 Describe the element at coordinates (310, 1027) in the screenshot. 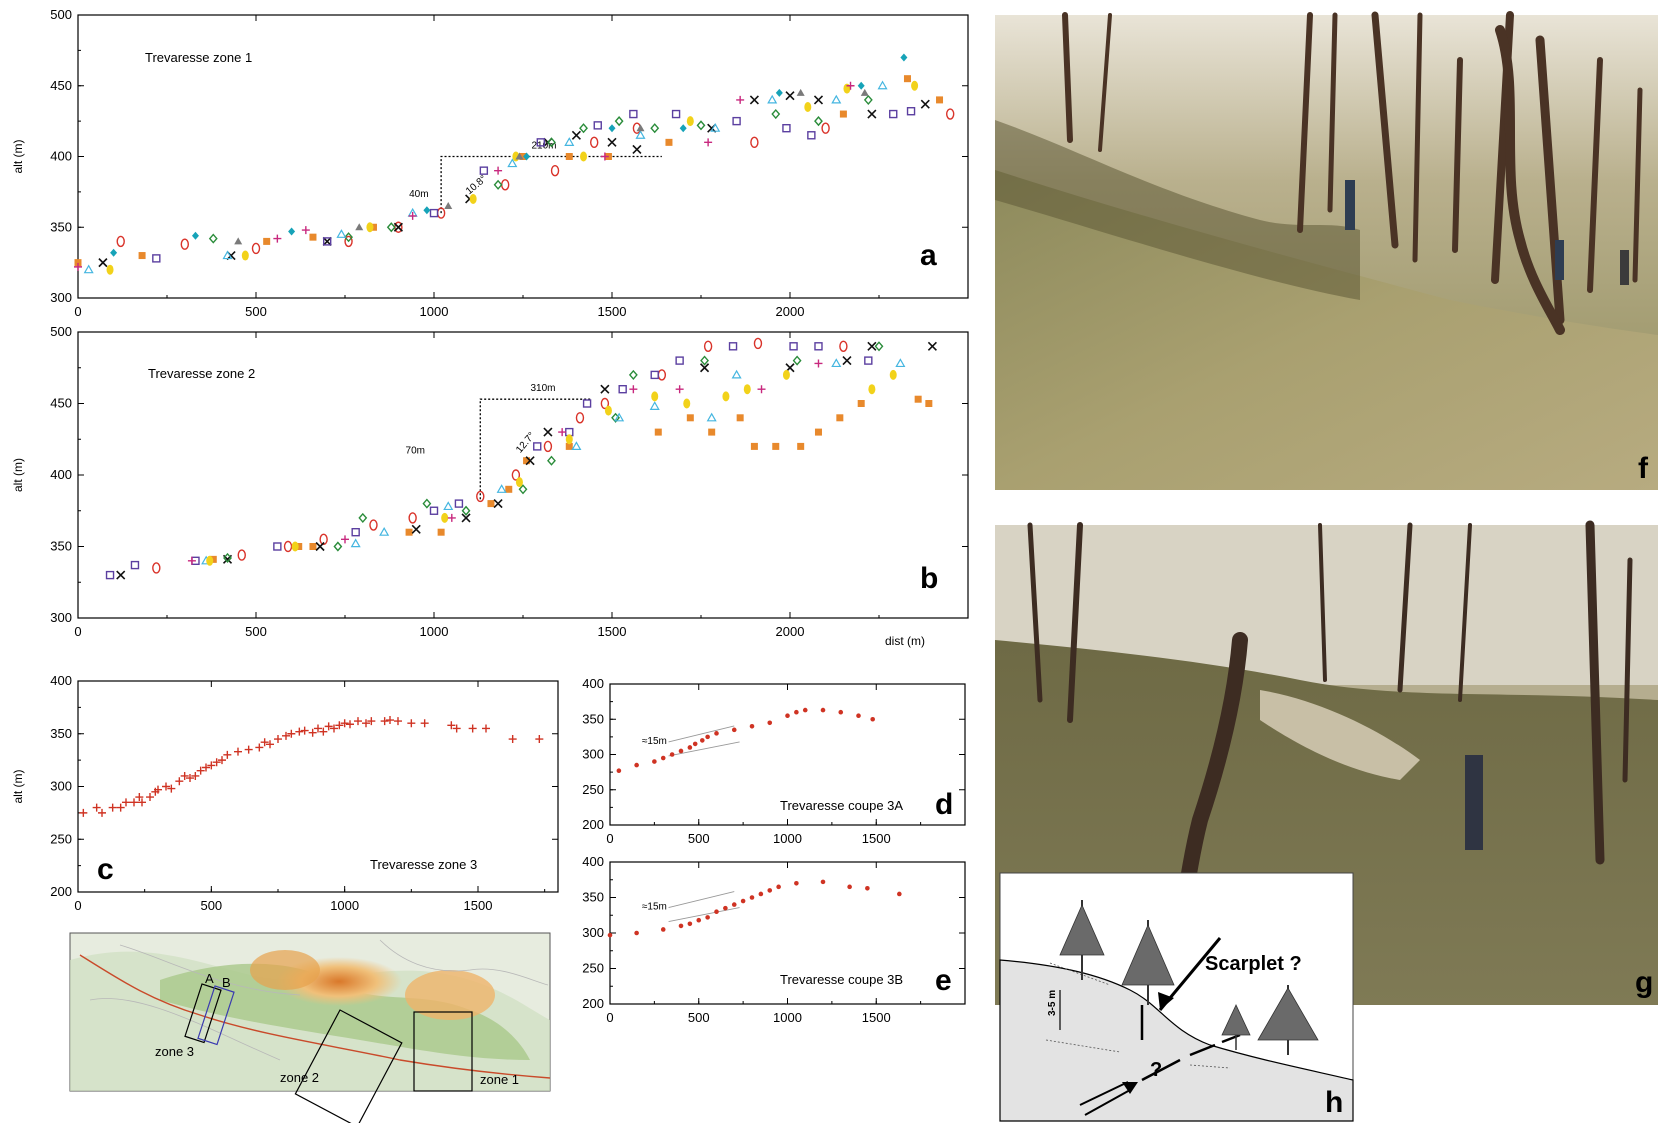

I see `topographic-map: A B zone 3 zone 2 zone 1` at that location.